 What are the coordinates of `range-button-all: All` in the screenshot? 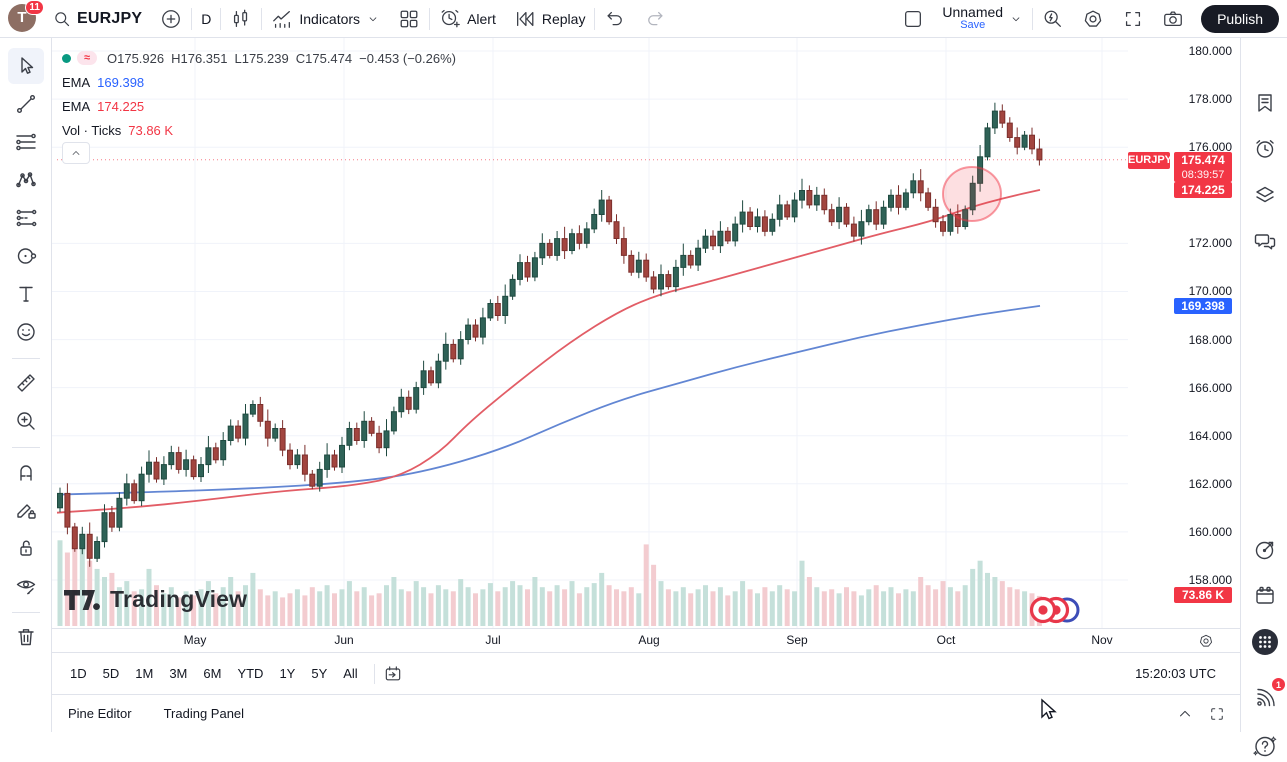 It's located at (350, 673).